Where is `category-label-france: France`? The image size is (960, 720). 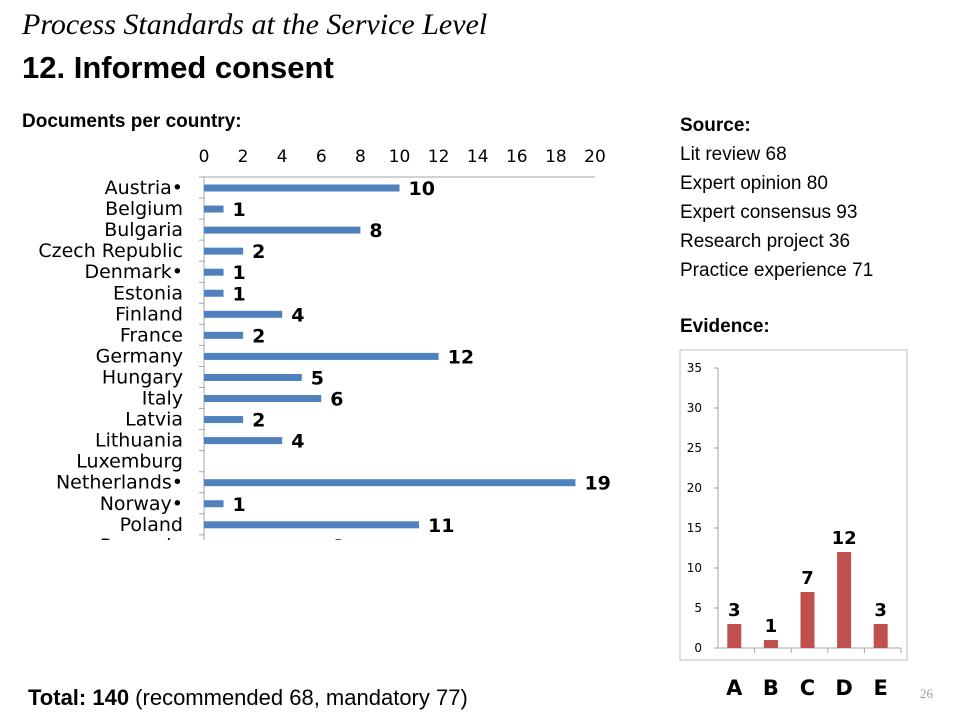 category-label-france: France is located at coordinates (151, 335).